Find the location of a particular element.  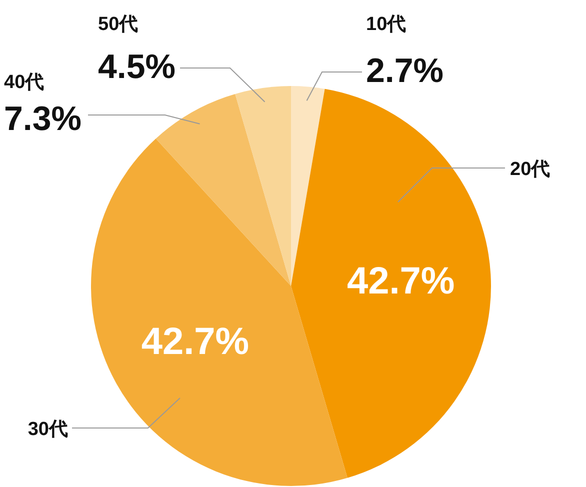

data-label: 7.3% is located at coordinates (43, 119).